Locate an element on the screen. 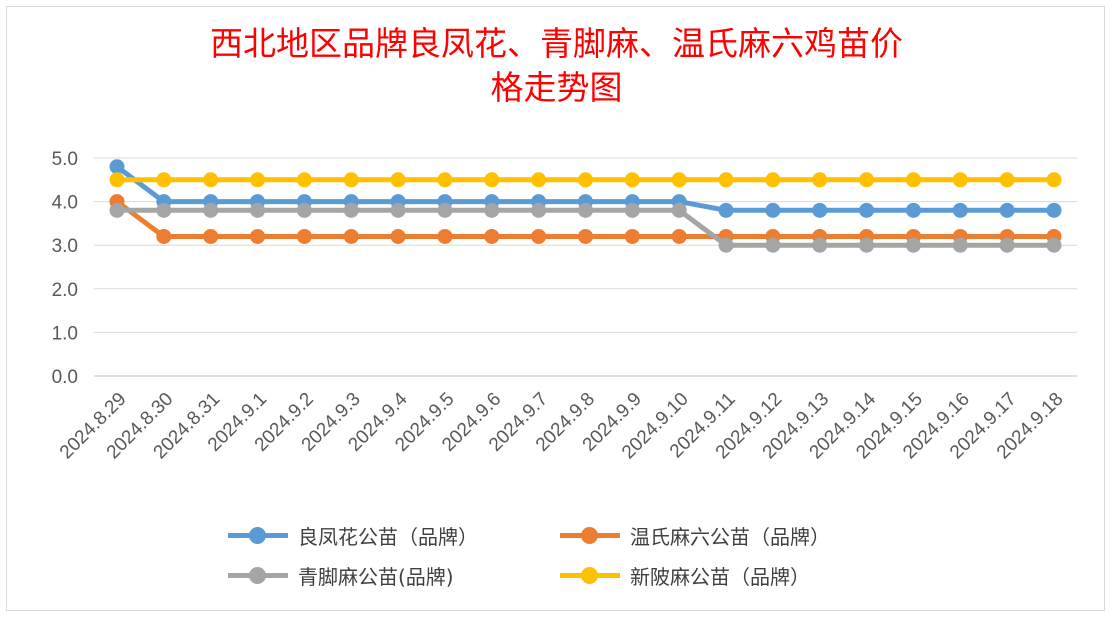  legend-label: 温氏麻六公苗（品牌） is located at coordinates (730, 536).